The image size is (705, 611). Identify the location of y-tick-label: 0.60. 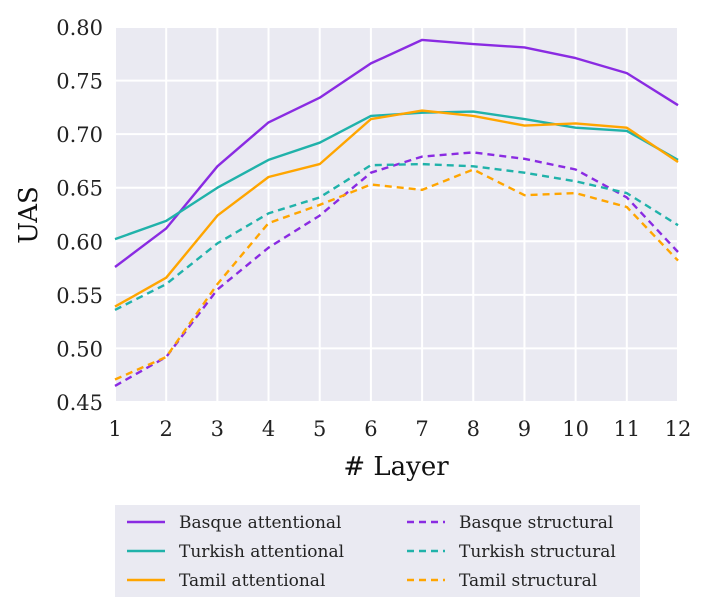
(79, 242).